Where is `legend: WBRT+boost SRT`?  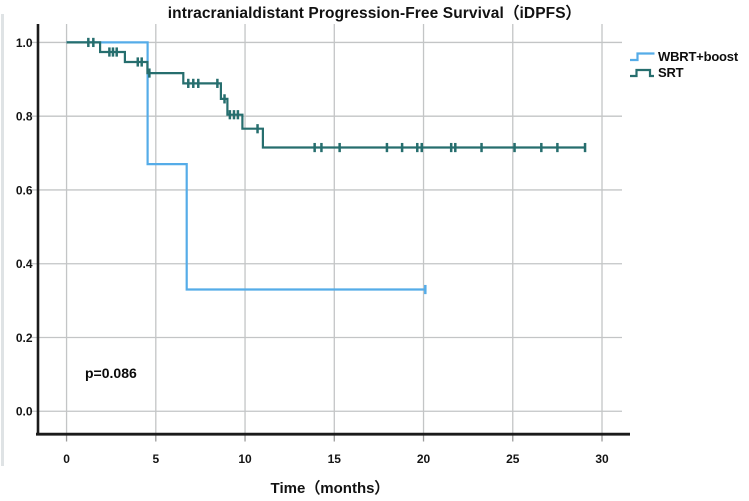 legend: WBRT+boost SRT is located at coordinates (689, 65).